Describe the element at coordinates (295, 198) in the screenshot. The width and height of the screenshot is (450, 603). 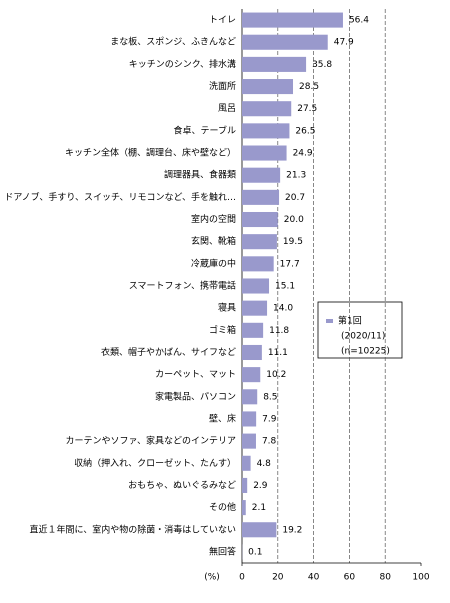
I see `data-label: 20.7` at that location.